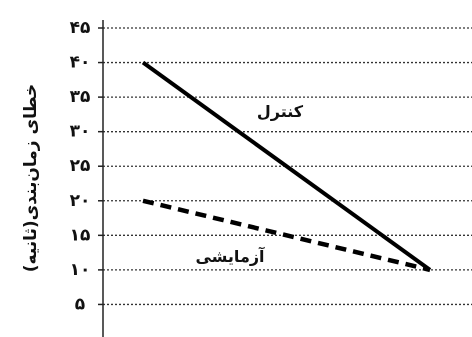 The image size is (472, 337). Describe the element at coordinates (80, 97) in the screenshot. I see `y-tick-label: ۳۵` at that location.